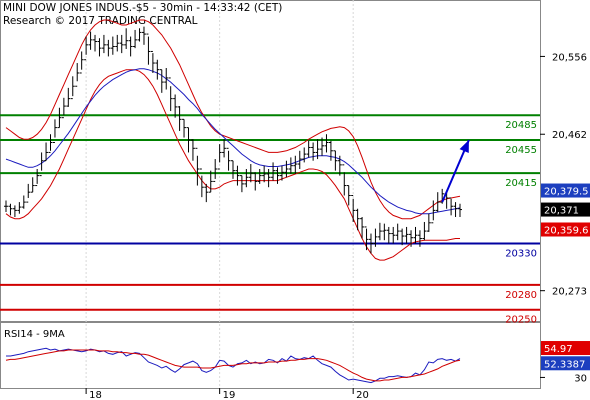  Describe the element at coordinates (569, 292) in the screenshot. I see `y-tick-label: 20,273` at that location.